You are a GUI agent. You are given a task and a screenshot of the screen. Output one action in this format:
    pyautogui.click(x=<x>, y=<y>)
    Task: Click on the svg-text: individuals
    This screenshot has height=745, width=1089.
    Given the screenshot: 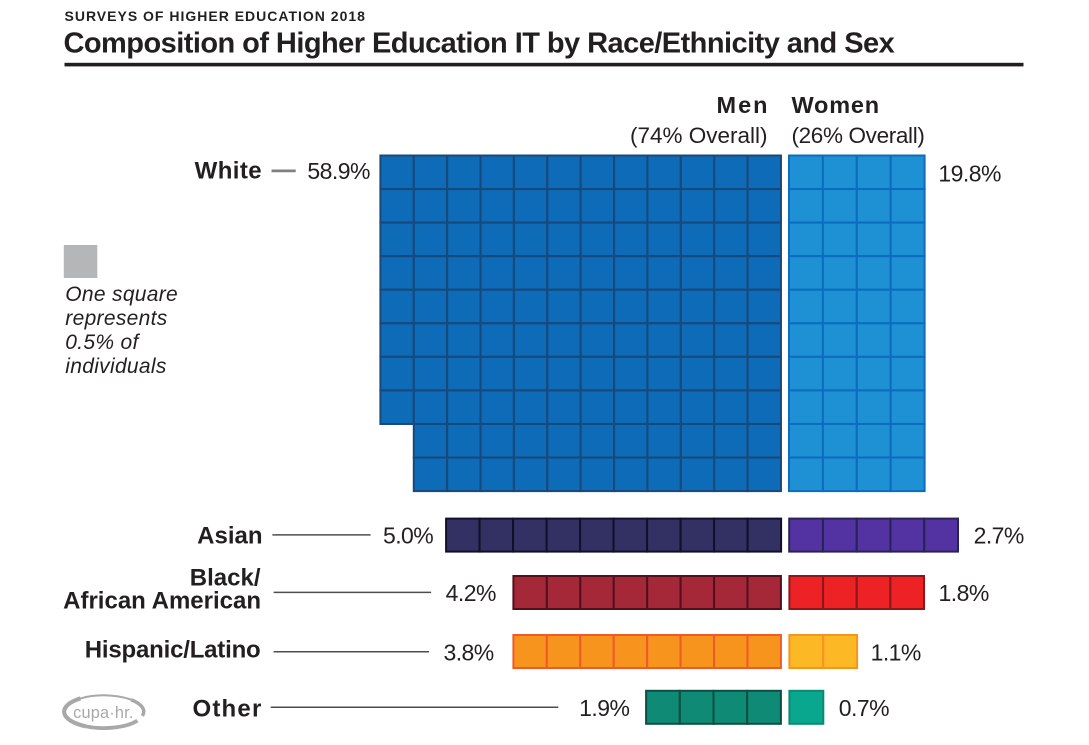 What is the action you would take?
    pyautogui.click(x=116, y=366)
    